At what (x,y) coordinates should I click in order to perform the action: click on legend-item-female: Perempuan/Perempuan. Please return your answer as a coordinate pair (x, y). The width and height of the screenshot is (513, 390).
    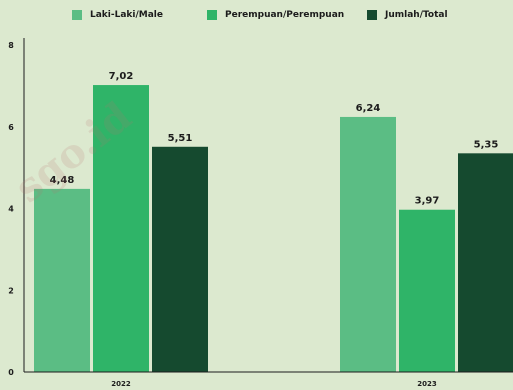
    Looking at the image, I should click on (275, 15).